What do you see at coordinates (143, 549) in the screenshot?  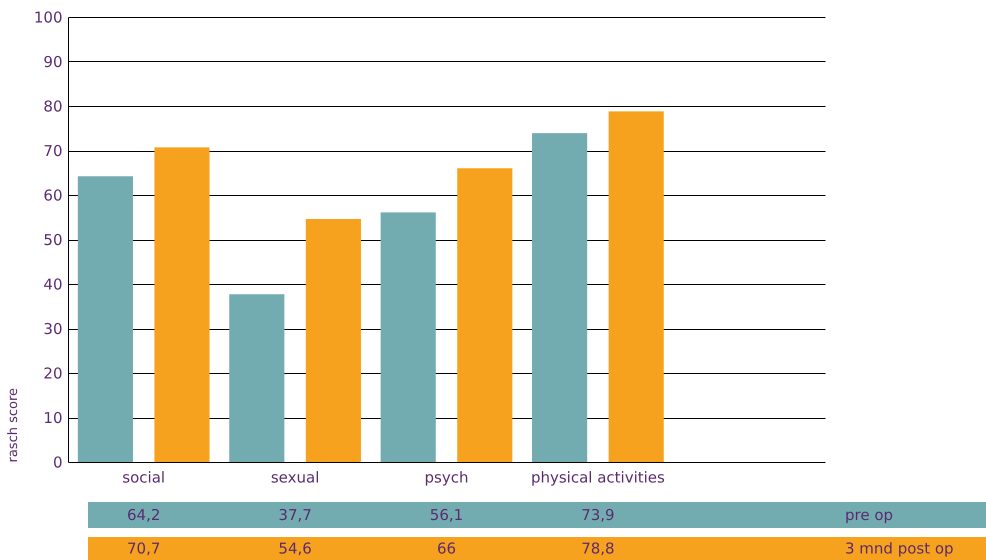 I see `data-label: 70,7` at bounding box center [143, 549].